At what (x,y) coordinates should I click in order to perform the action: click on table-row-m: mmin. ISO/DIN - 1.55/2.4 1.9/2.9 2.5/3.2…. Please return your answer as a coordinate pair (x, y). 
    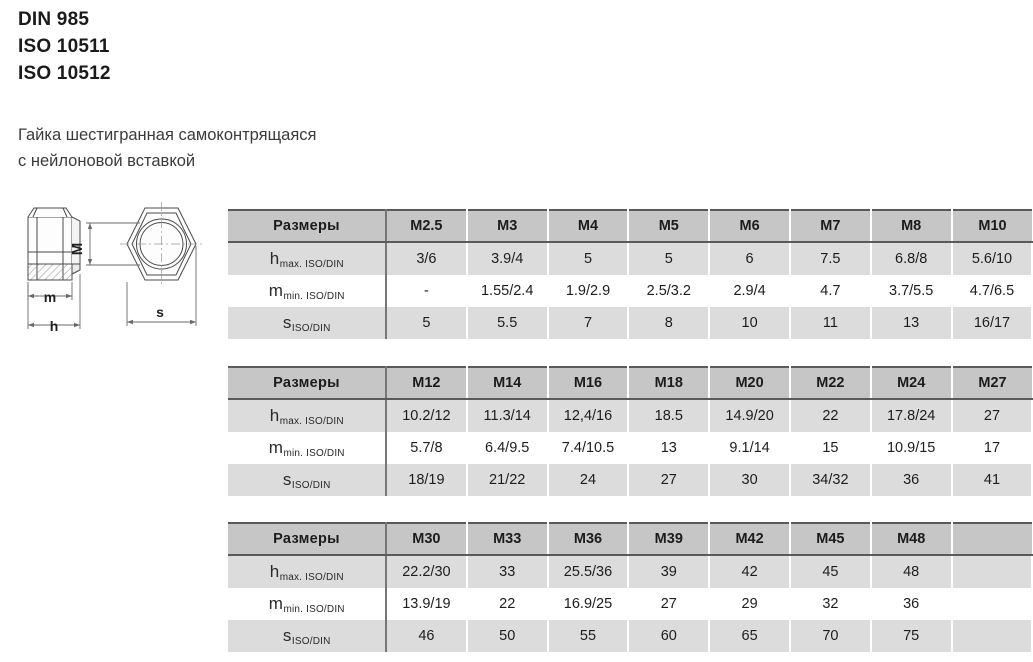
    Looking at the image, I should click on (630, 291).